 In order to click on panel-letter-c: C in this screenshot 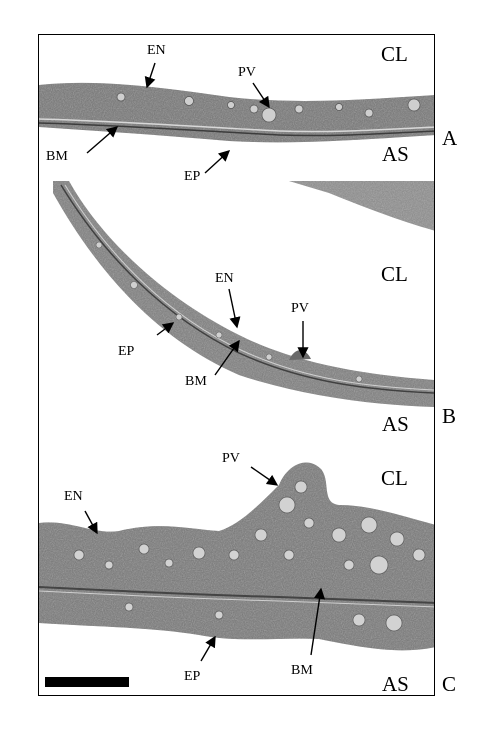, I will do `click(449, 684)`.